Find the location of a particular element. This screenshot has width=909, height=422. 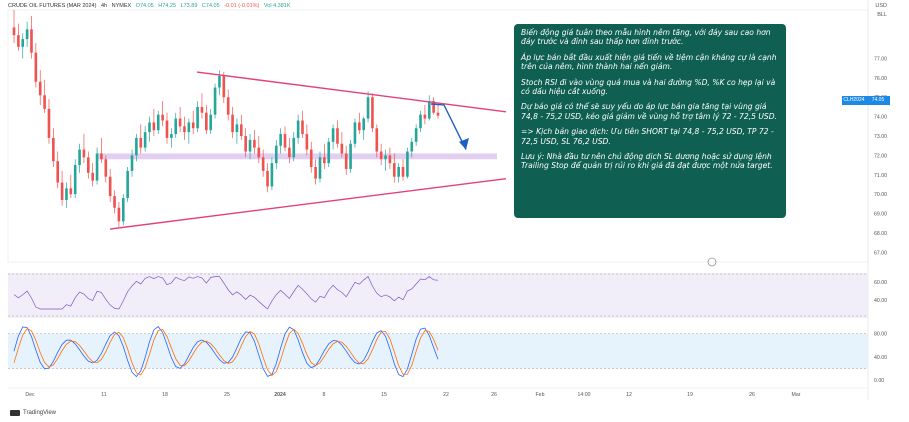

time-tick-label: 8 is located at coordinates (324, 395).